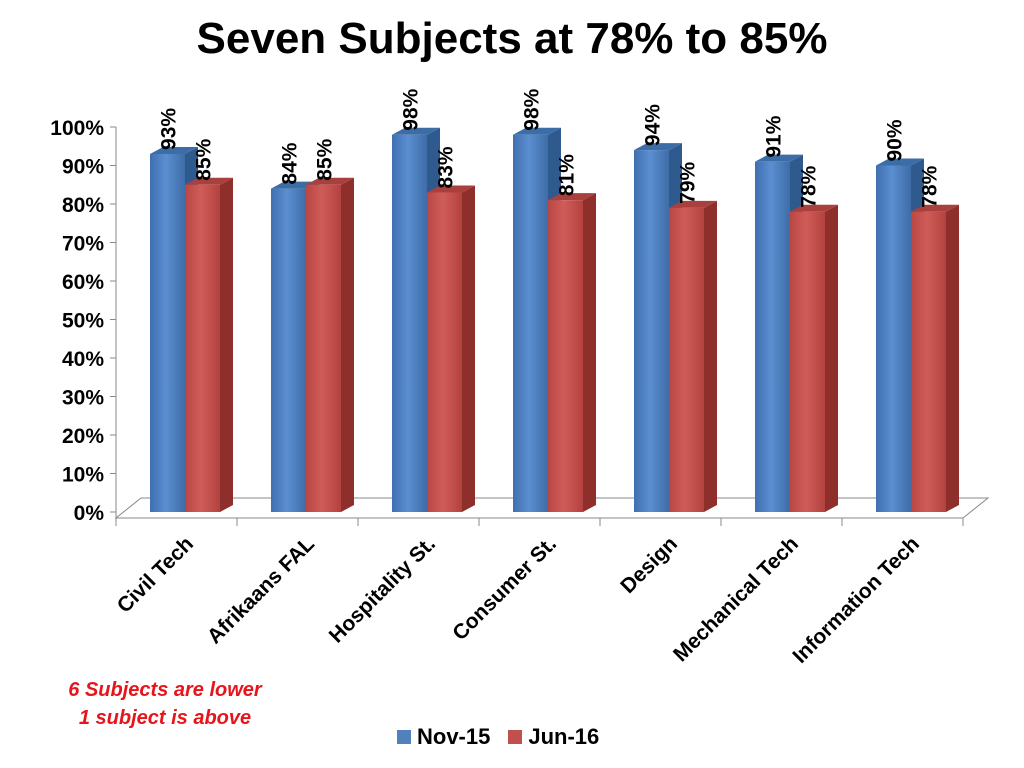  What do you see at coordinates (512, 38) in the screenshot?
I see `chart-title: Seven Subjects at 78% to 85%` at bounding box center [512, 38].